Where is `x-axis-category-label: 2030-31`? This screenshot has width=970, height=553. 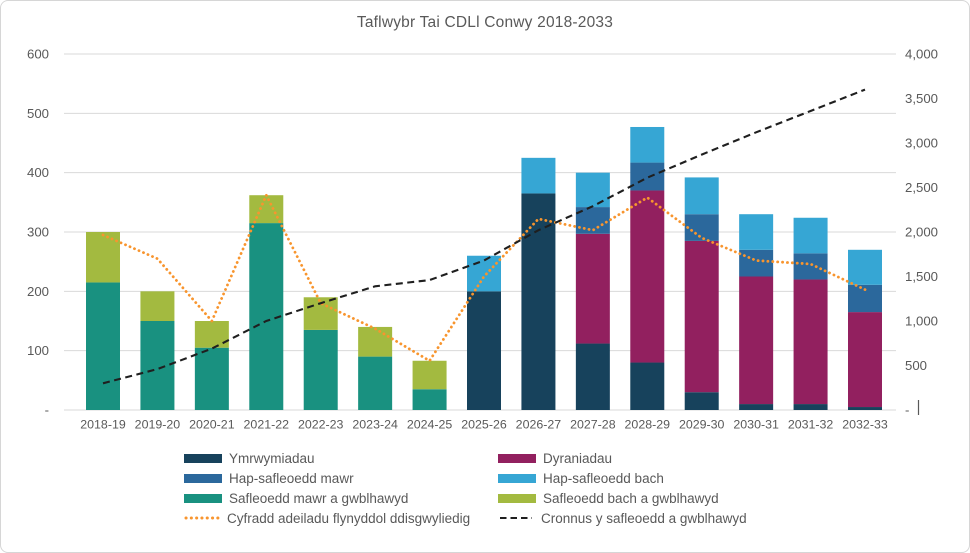
x-axis-category-label: 2030-31 is located at coordinates (756, 425).